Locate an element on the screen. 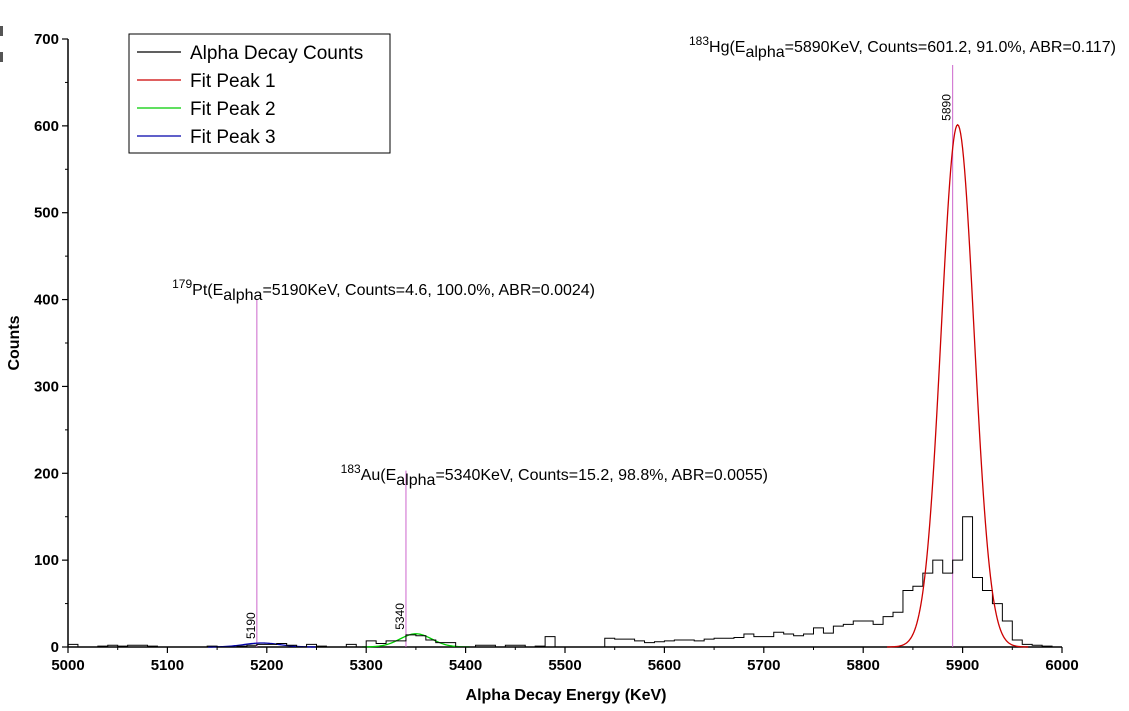 The image size is (1129, 711). peak-energy-label: 5340 is located at coordinates (400, 616).